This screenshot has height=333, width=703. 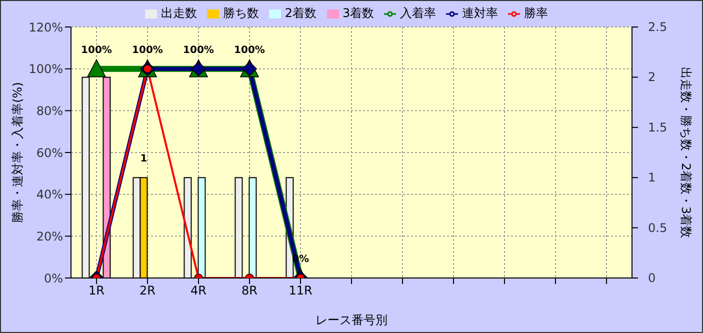 I want to click on legend-label: 3着数, so click(x=358, y=13).